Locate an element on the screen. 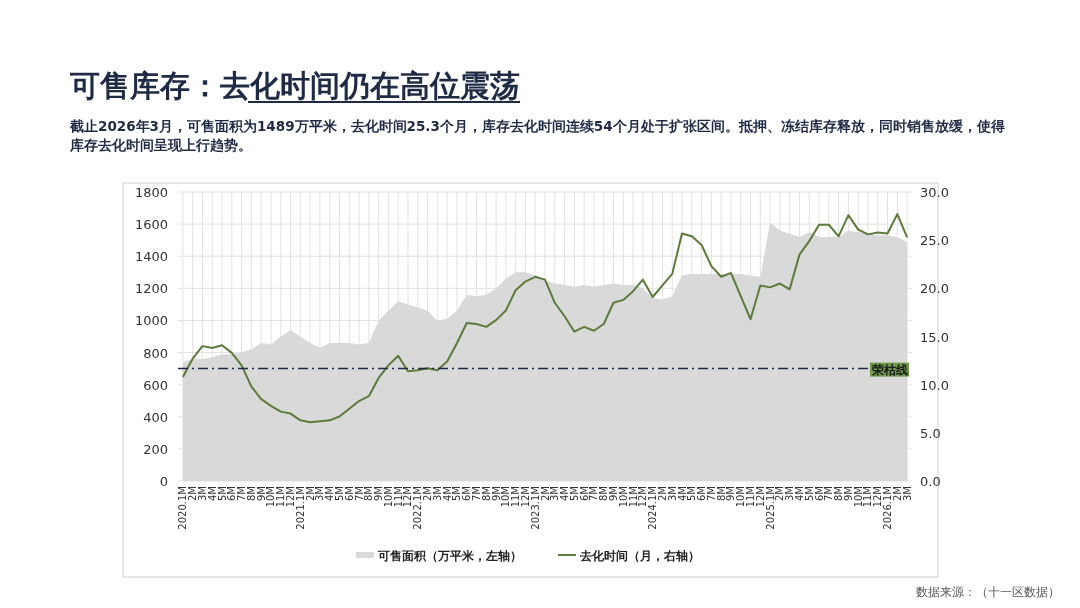  x-tick-label: 2022.1M is located at coordinates (418, 508).